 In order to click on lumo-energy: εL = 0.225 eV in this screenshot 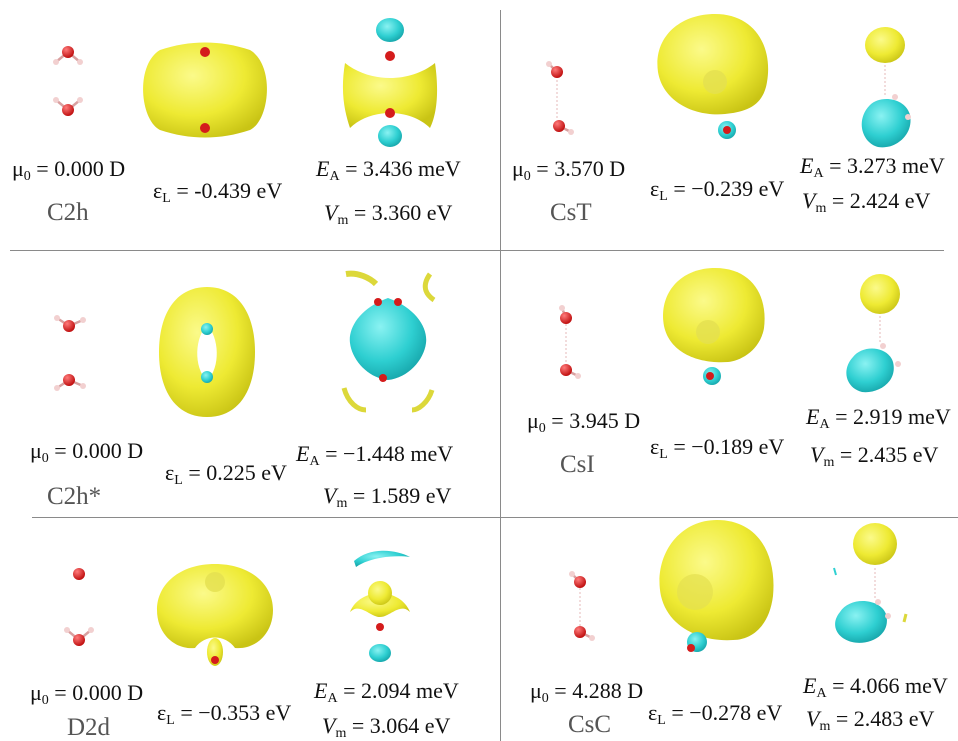, I will do `click(226, 474)`.